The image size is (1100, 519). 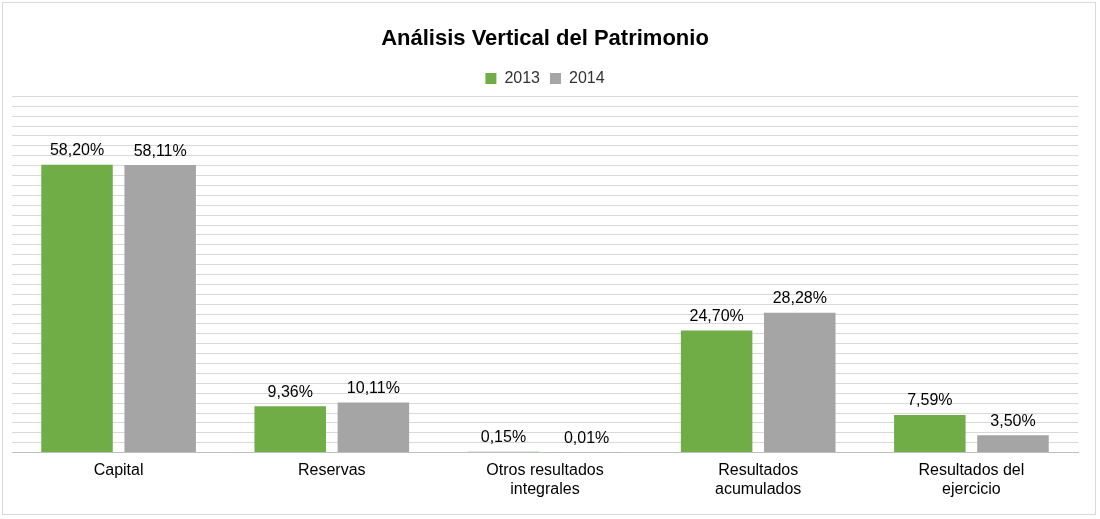 I want to click on data-label: 7,59%, so click(x=930, y=400).